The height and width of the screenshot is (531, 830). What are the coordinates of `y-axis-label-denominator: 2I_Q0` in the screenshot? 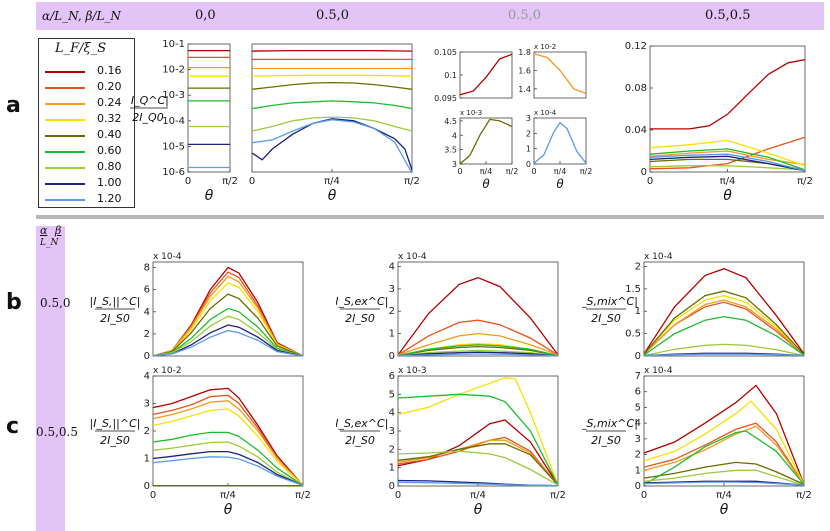 It's located at (147, 117).